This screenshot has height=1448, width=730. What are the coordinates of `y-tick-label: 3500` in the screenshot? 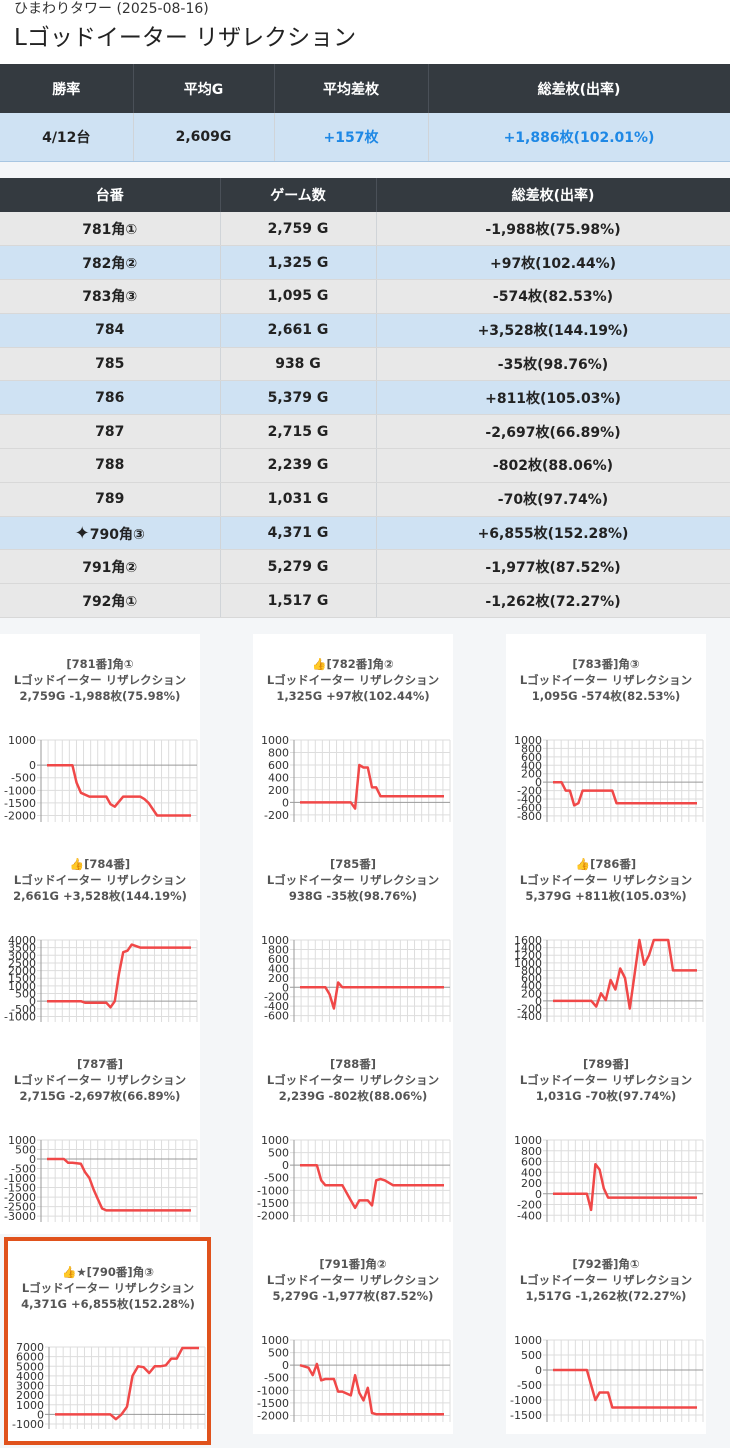 It's located at (22, 948).